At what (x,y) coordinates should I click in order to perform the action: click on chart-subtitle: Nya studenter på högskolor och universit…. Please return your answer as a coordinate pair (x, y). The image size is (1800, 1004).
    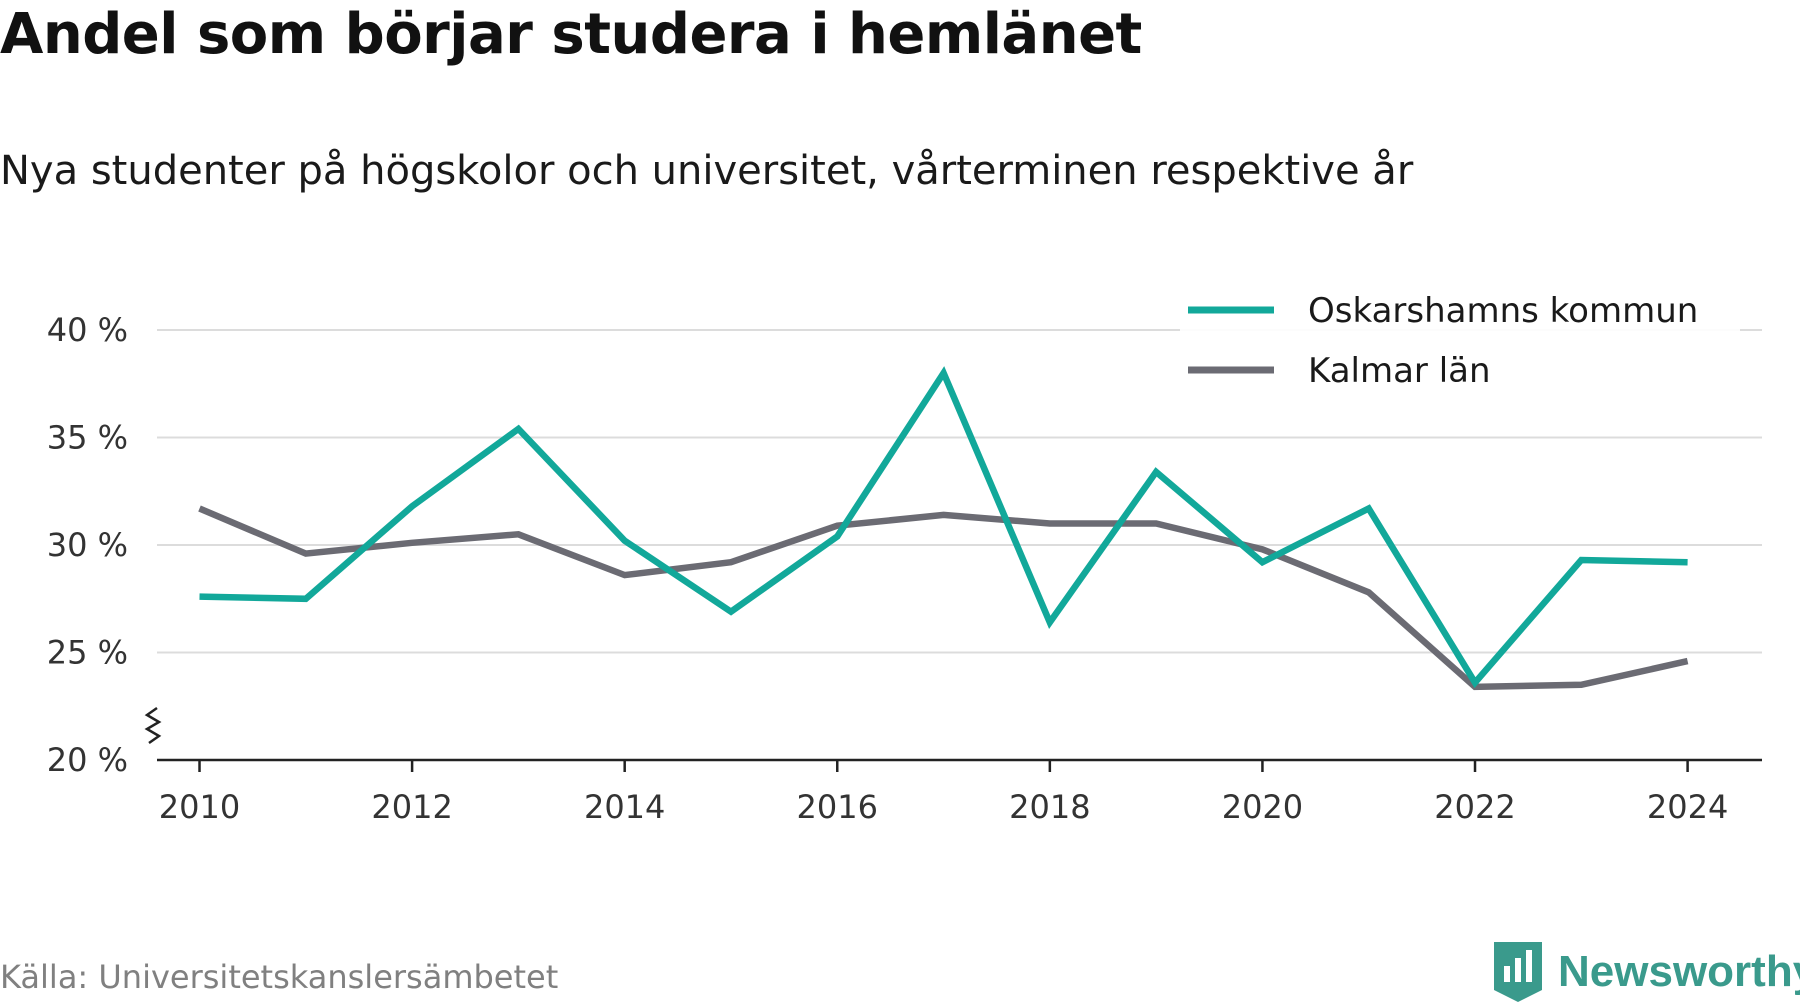
    Looking at the image, I should click on (707, 171).